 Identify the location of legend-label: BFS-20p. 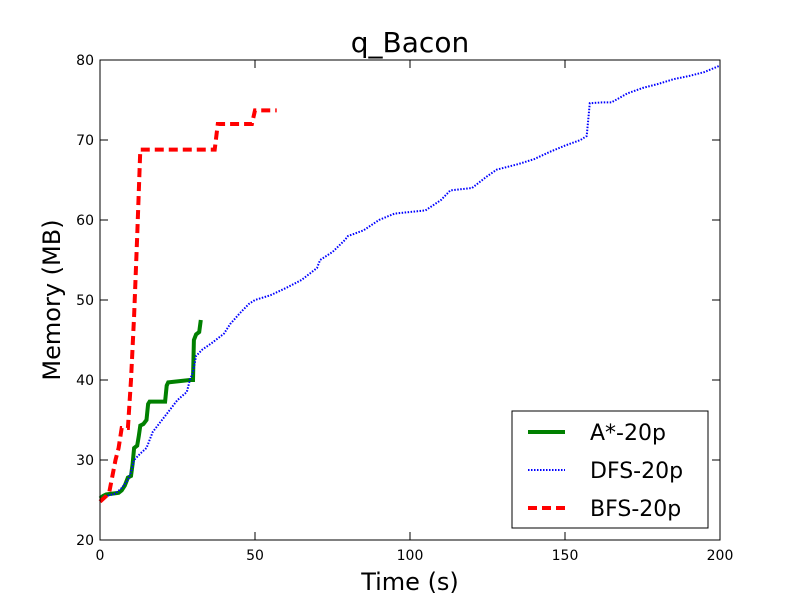
(635, 509).